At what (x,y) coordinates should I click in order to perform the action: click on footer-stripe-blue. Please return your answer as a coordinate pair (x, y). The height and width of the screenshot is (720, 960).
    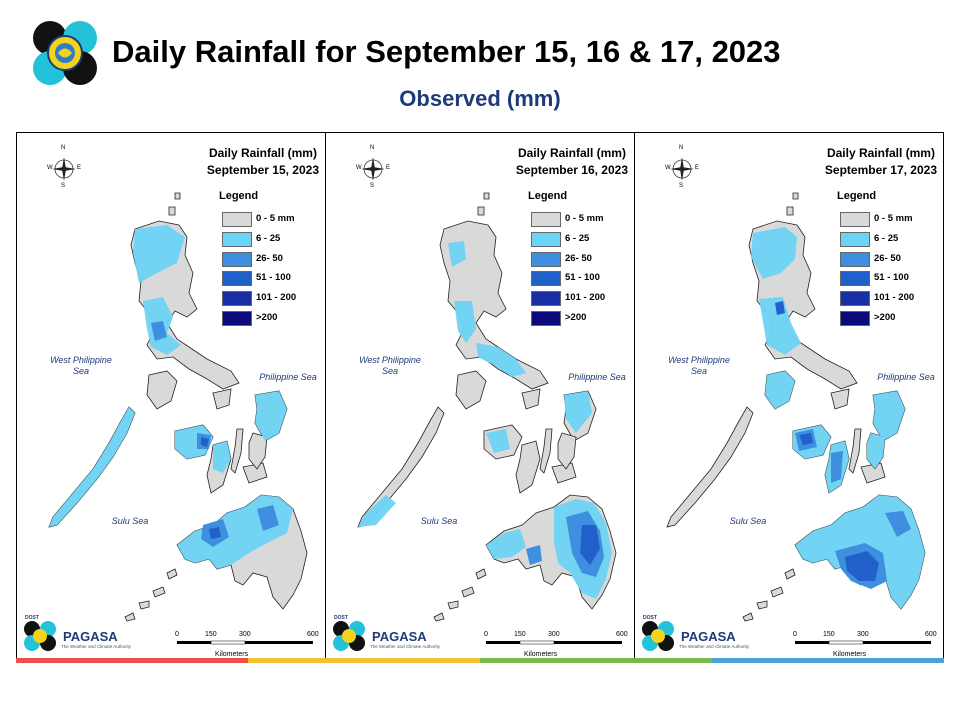
    Looking at the image, I should click on (828, 660).